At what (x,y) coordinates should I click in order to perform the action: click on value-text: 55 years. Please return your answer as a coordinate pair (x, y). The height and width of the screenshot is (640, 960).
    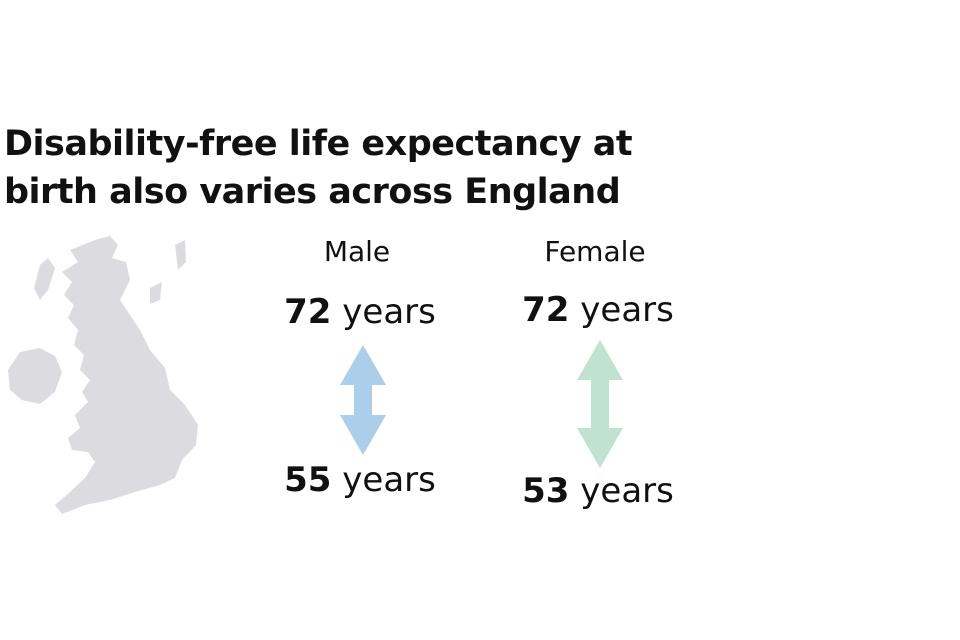
    Looking at the image, I should click on (360, 480).